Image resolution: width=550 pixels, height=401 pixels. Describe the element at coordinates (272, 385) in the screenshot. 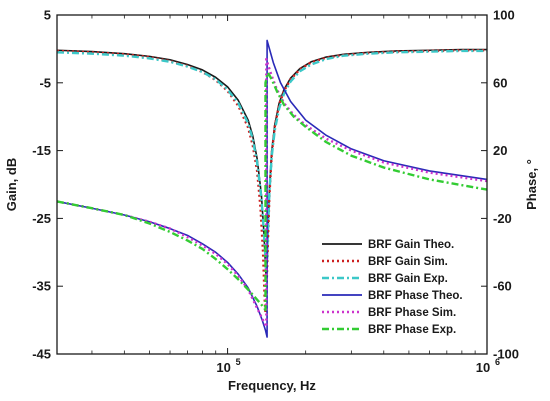

I see `x-axis-label: Frequency, Hz` at that location.